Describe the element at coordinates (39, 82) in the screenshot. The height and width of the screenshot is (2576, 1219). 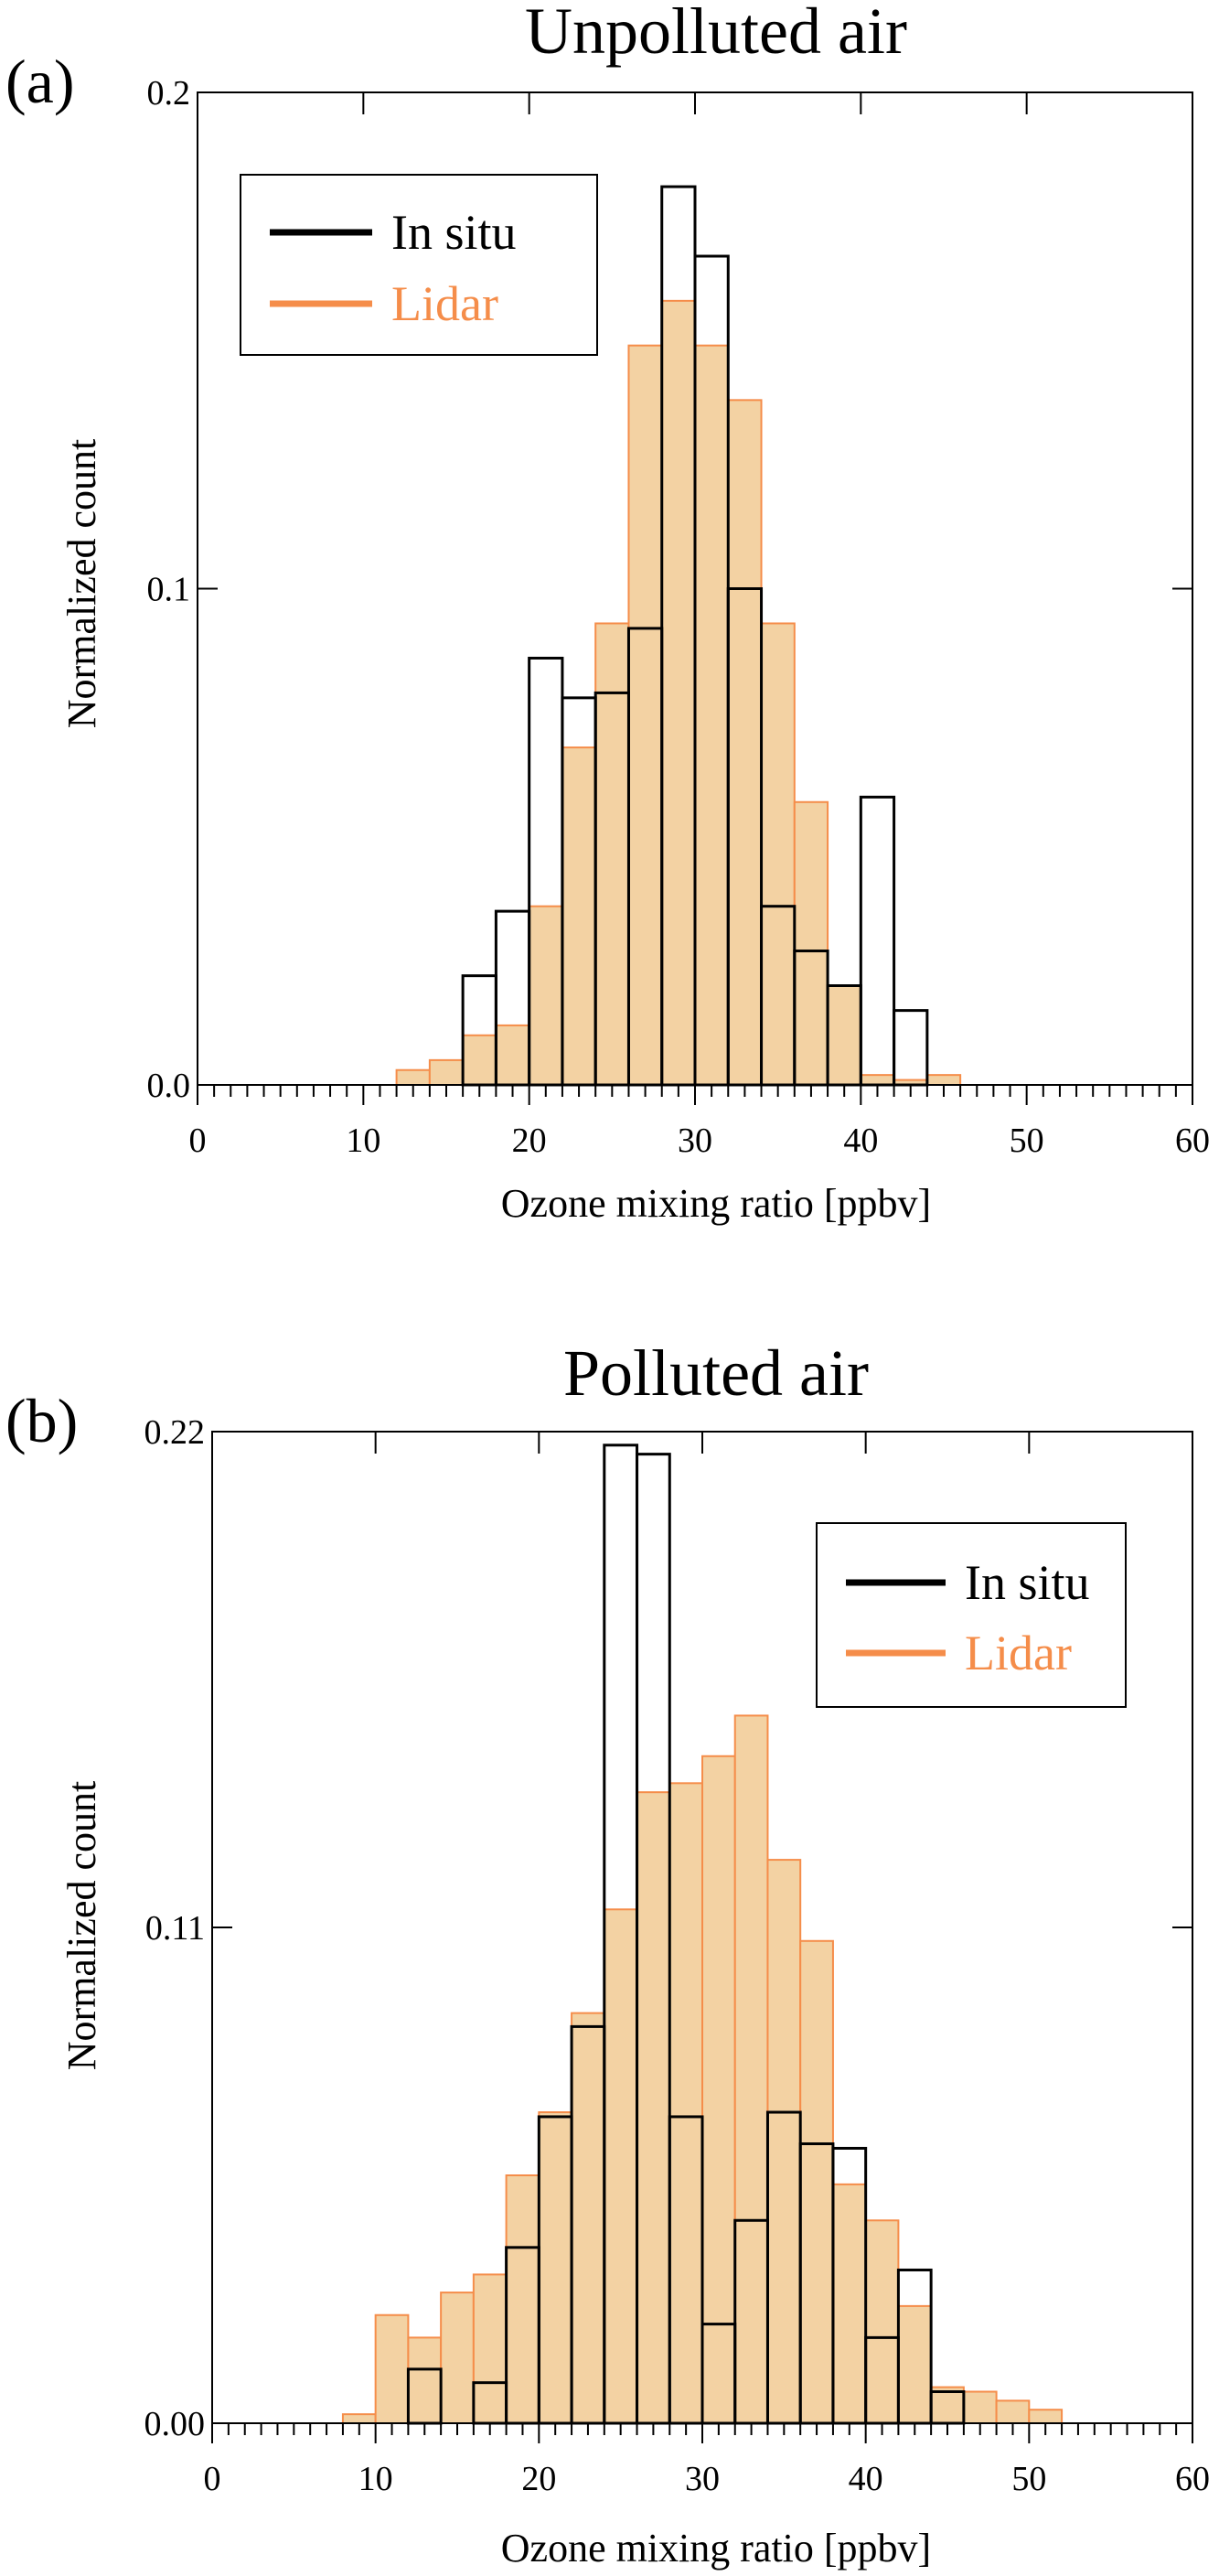
I see `panel-letter: (a)` at that location.